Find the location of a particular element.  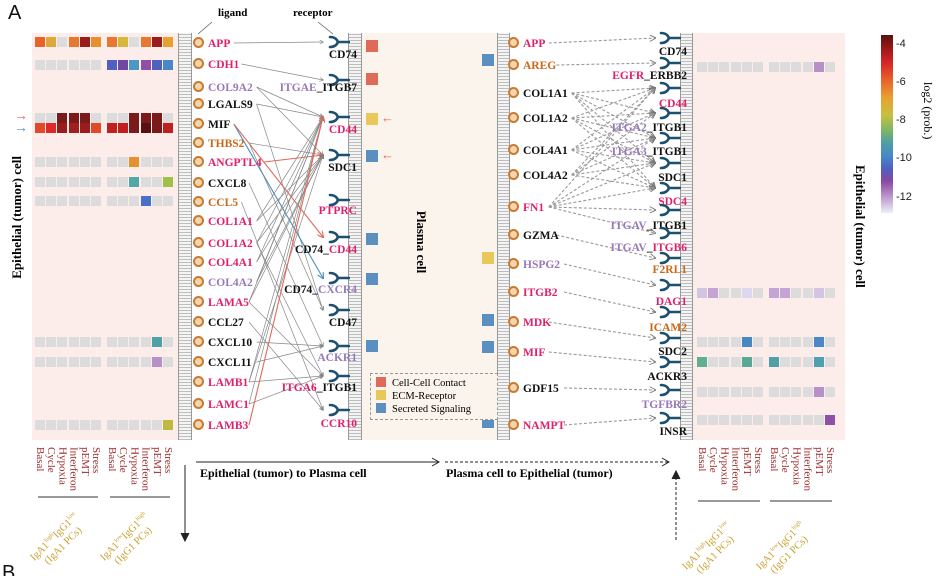

ligand-mdk: MDK is located at coordinates (529, 322).